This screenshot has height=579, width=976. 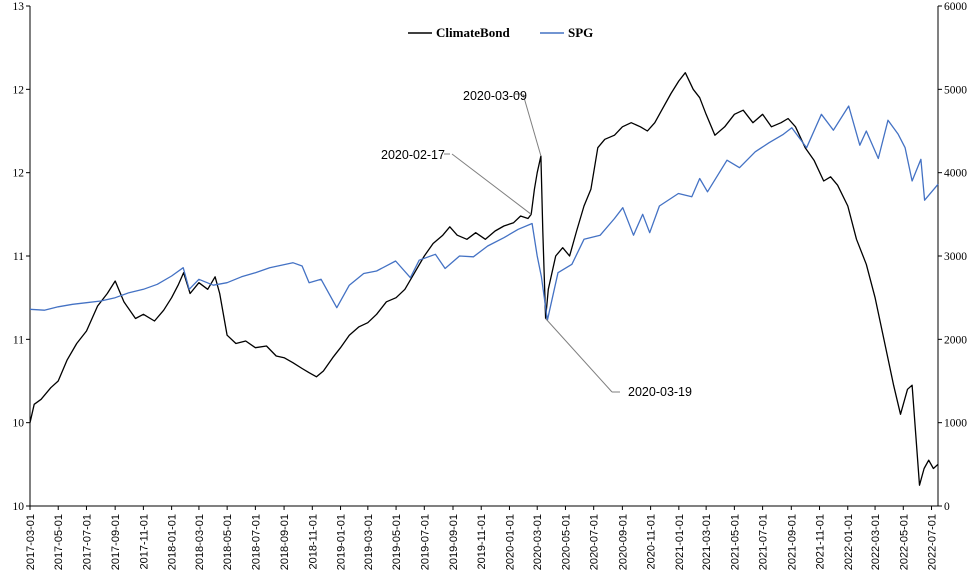 I want to click on x-tick-label: 2020-05-01, so click(x=566, y=542).